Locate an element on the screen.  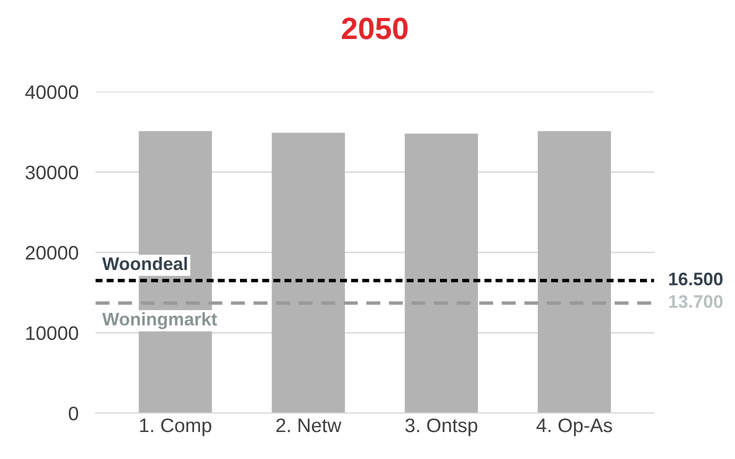
text: 16.500 is located at coordinates (696, 279).